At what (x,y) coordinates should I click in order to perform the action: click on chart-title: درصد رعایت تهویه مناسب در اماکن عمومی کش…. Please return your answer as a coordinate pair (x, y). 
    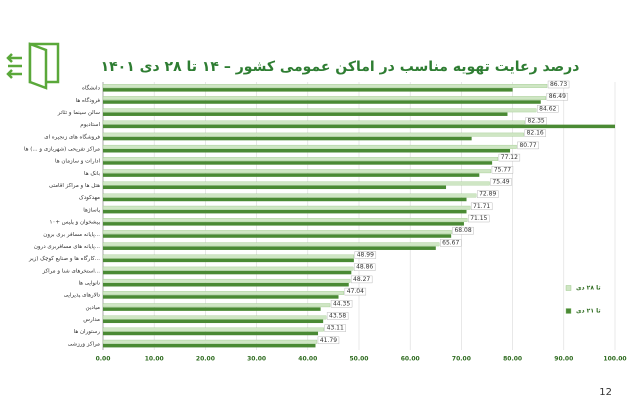
    Looking at the image, I should click on (340, 67).